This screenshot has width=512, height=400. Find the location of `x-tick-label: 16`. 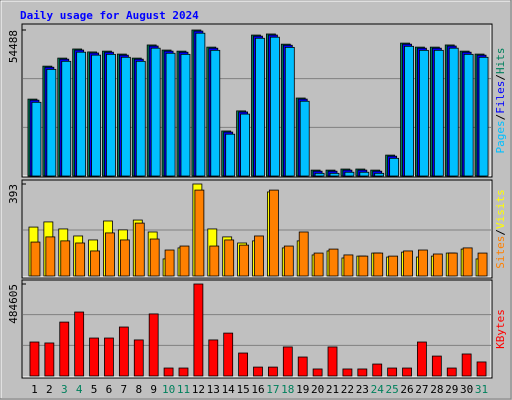

x-tick-label: 16 is located at coordinates (257, 389).